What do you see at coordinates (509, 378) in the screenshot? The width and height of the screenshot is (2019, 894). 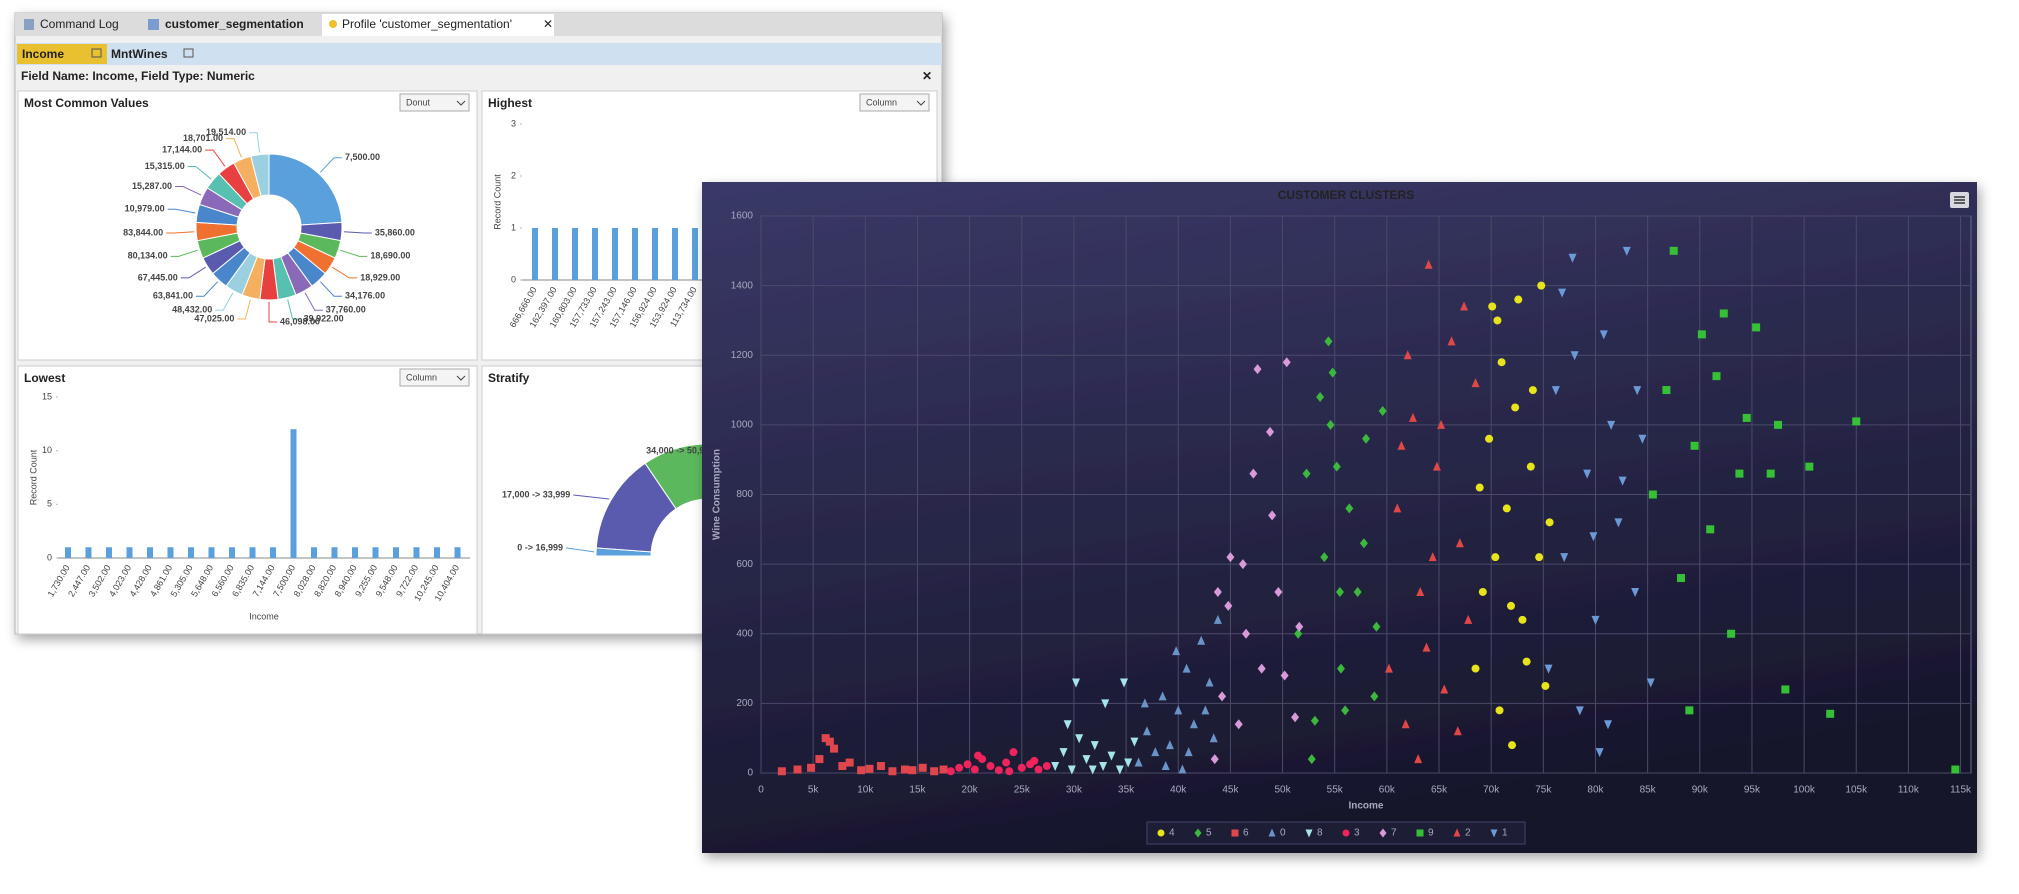 I see `panel-title: Stratify` at bounding box center [509, 378].